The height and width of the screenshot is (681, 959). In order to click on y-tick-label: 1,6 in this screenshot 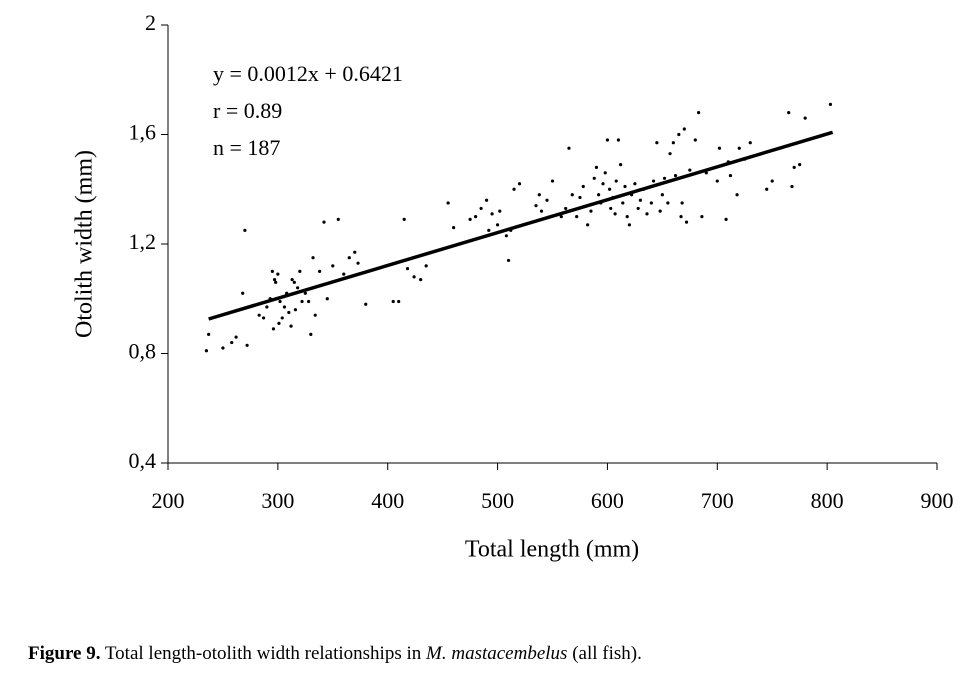, I will do `click(143, 132)`.